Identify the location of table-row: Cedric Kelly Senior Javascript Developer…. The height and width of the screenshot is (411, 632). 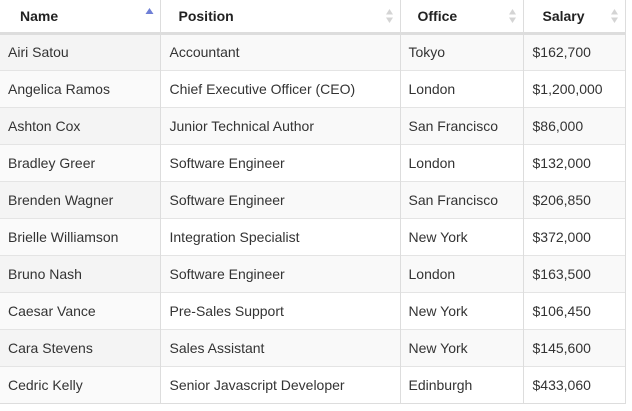
(313, 384).